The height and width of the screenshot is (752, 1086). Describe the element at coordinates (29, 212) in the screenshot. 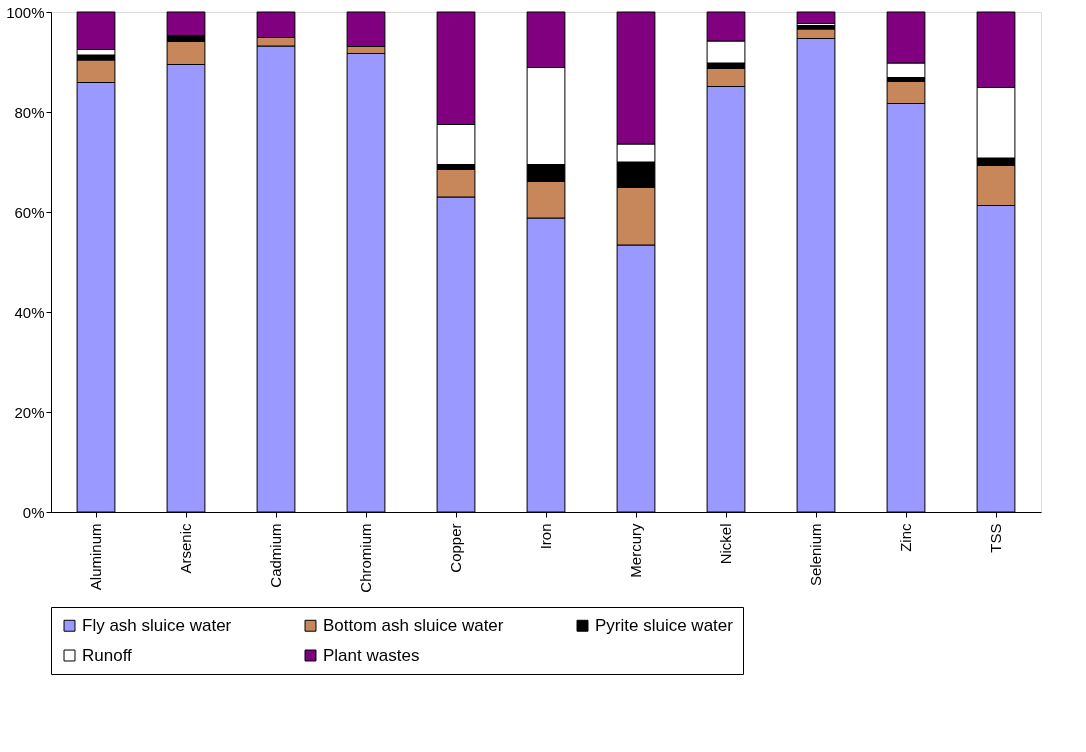

I see `y-tick-label: 60%` at that location.